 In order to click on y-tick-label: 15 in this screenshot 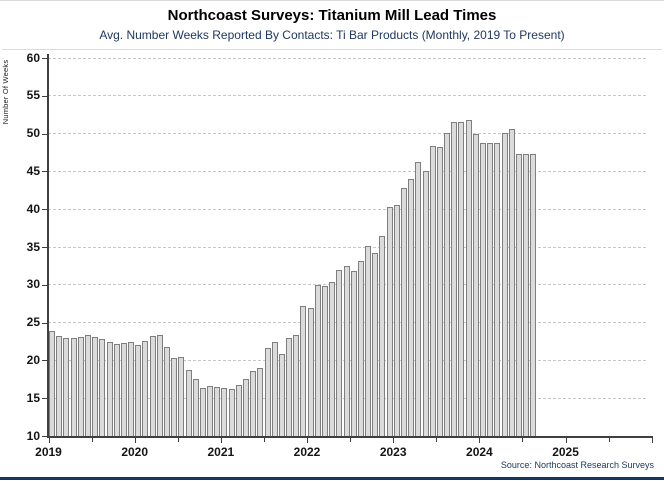, I will do `click(33, 397)`.